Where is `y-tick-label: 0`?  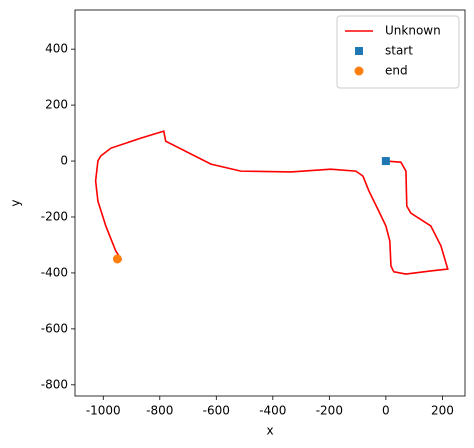 y-tick-label: 0 is located at coordinates (64, 161).